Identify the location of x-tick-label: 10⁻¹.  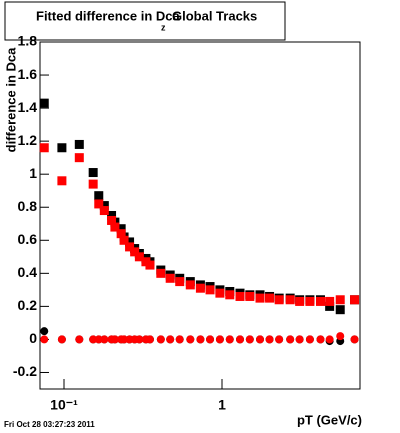
(64, 405).